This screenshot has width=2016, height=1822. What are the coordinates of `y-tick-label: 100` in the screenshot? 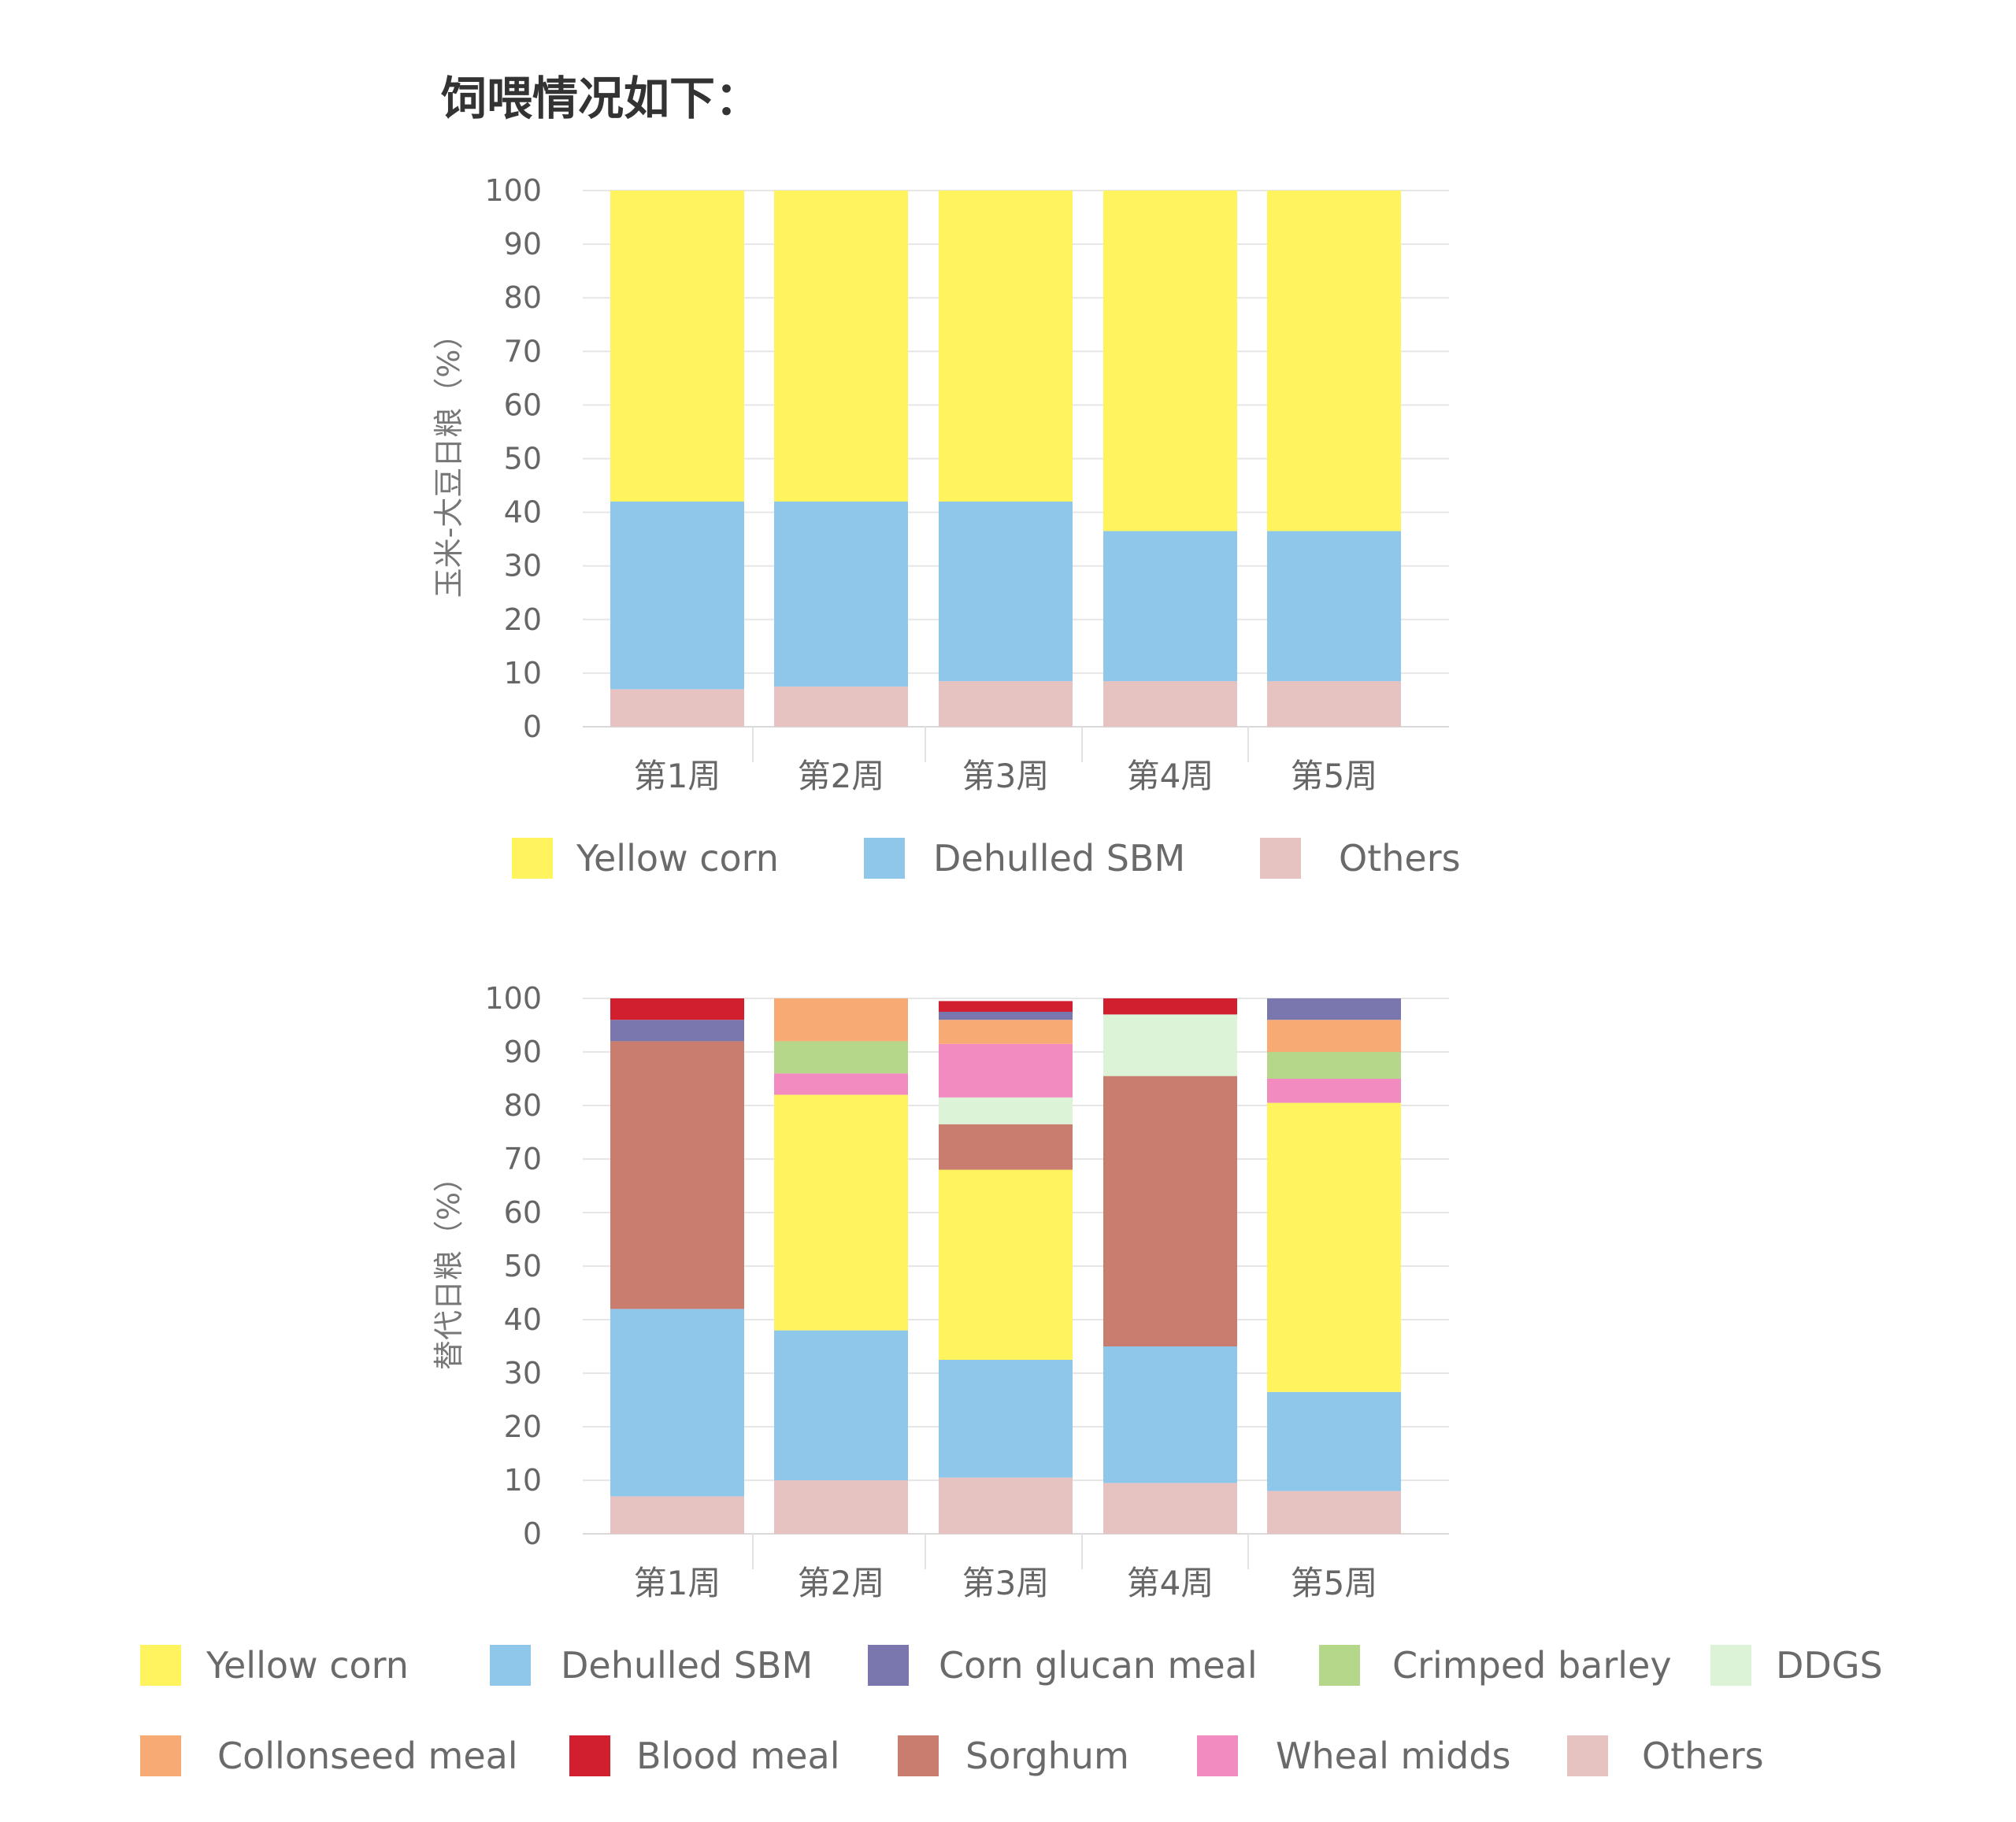 It's located at (513, 998).